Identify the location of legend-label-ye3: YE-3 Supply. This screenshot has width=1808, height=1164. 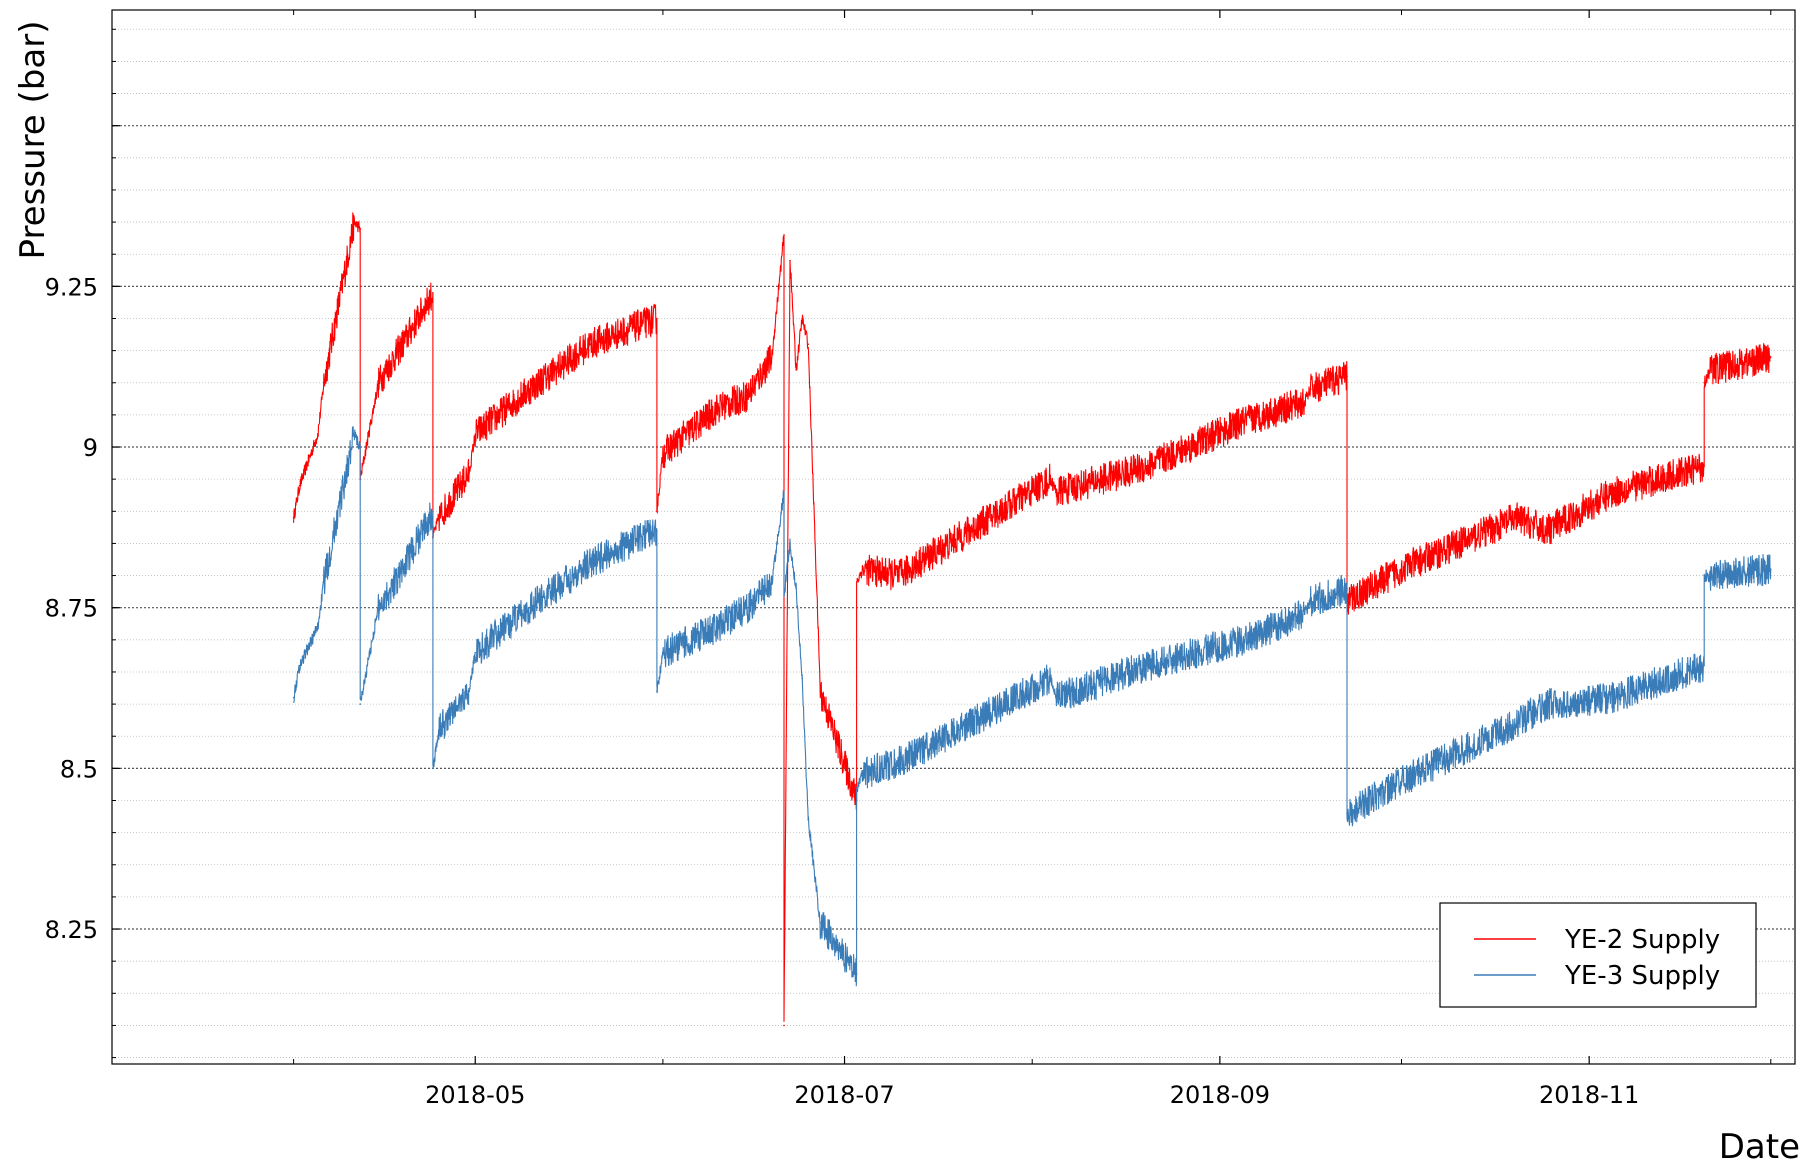
(1642, 976).